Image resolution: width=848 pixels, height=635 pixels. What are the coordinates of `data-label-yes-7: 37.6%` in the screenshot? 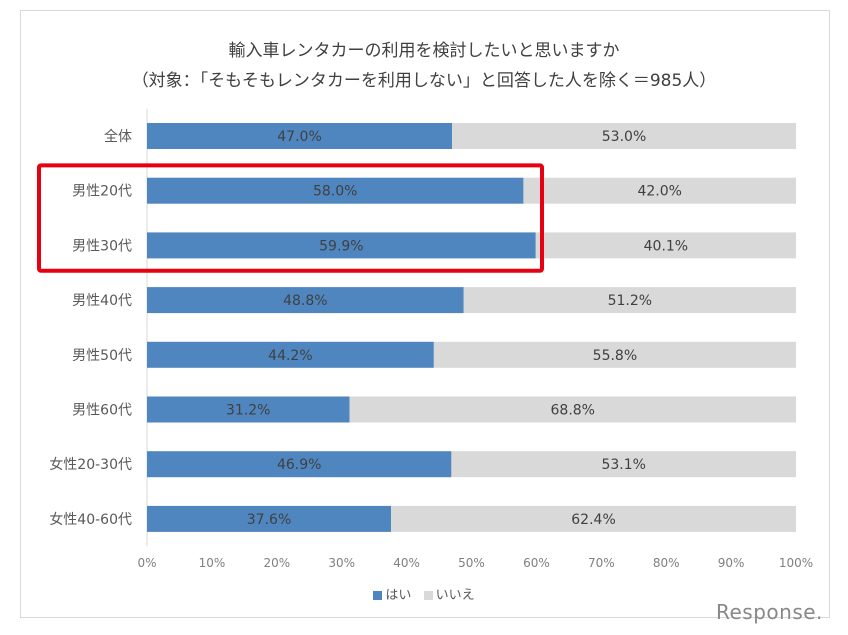 It's located at (269, 520).